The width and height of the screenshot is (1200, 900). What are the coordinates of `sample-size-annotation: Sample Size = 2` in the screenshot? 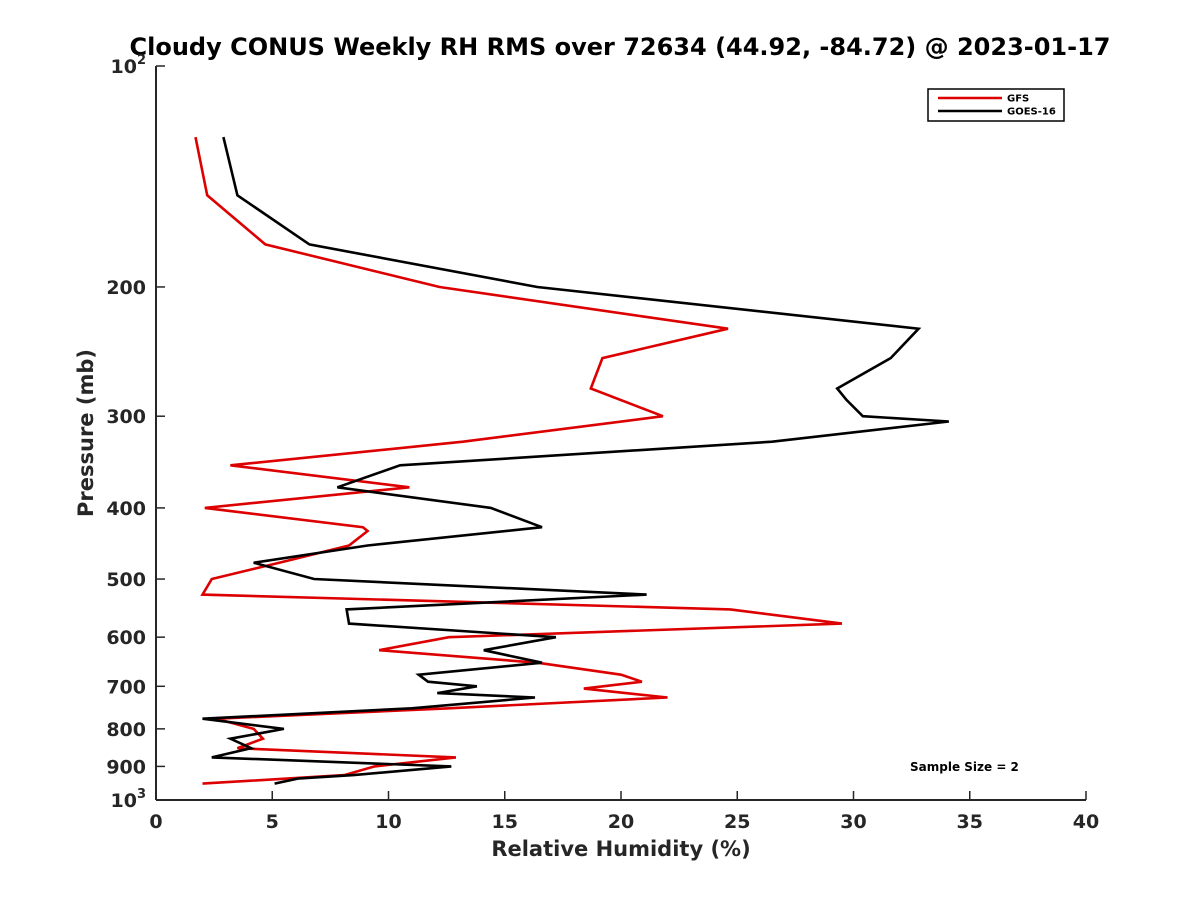 It's located at (964, 767).